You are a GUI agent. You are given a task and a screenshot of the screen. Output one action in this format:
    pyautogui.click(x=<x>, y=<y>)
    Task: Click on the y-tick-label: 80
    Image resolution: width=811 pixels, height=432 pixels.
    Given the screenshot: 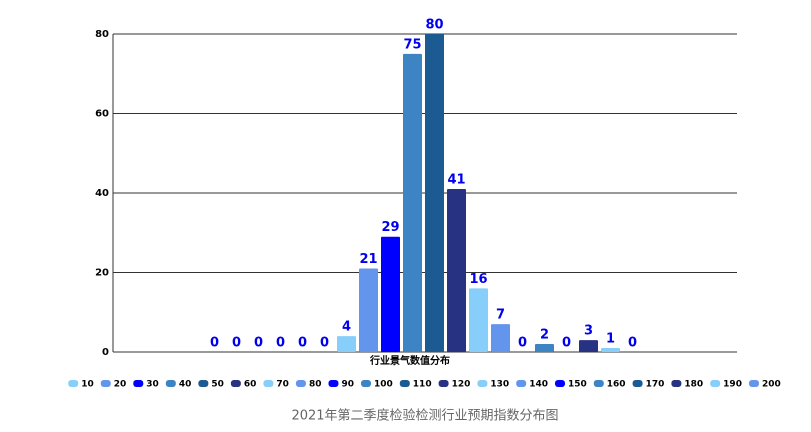 What is the action you would take?
    pyautogui.click(x=102, y=34)
    